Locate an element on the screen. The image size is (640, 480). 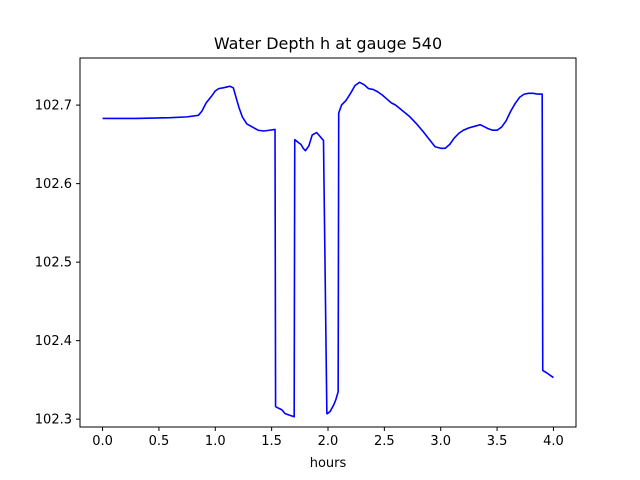
x-tick-label: 2.5 is located at coordinates (384, 441).